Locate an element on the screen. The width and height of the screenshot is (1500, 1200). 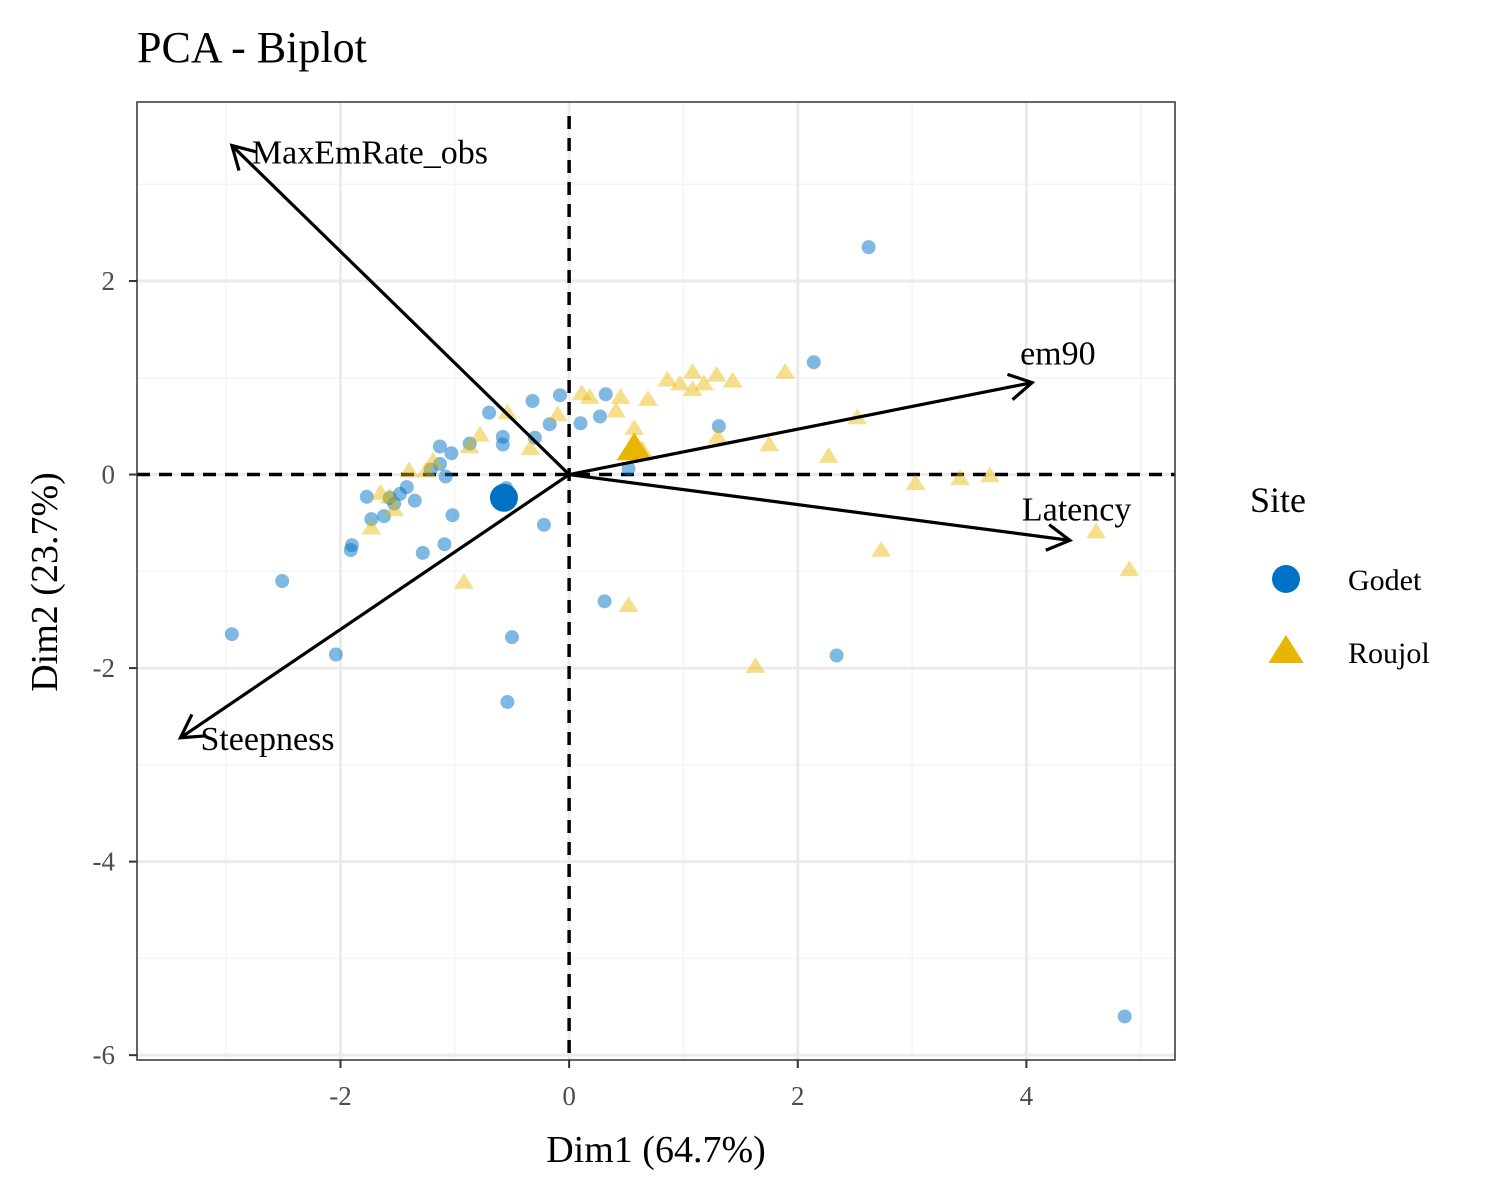
x-tick-label: -2 is located at coordinates (340, 1096).